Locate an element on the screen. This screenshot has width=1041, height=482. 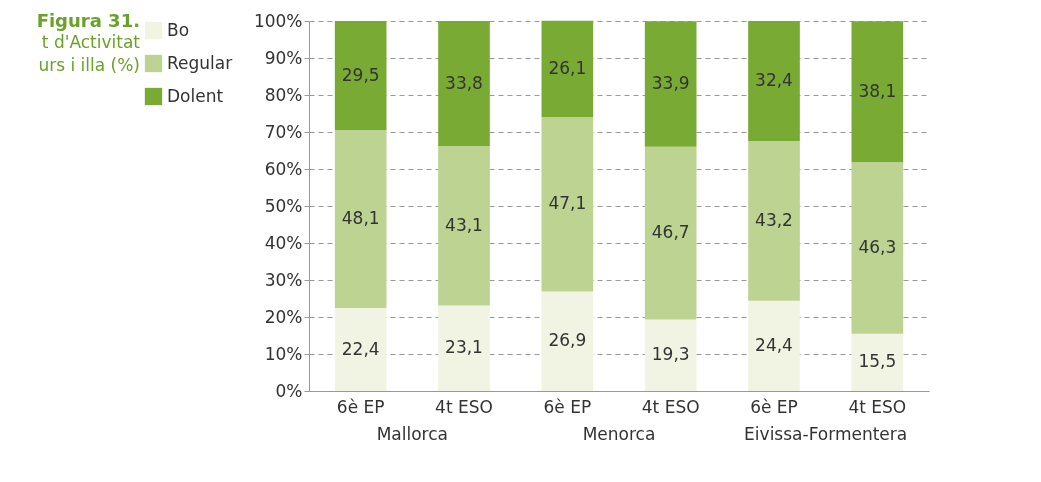
data-label: 43,2 is located at coordinates (774, 219).